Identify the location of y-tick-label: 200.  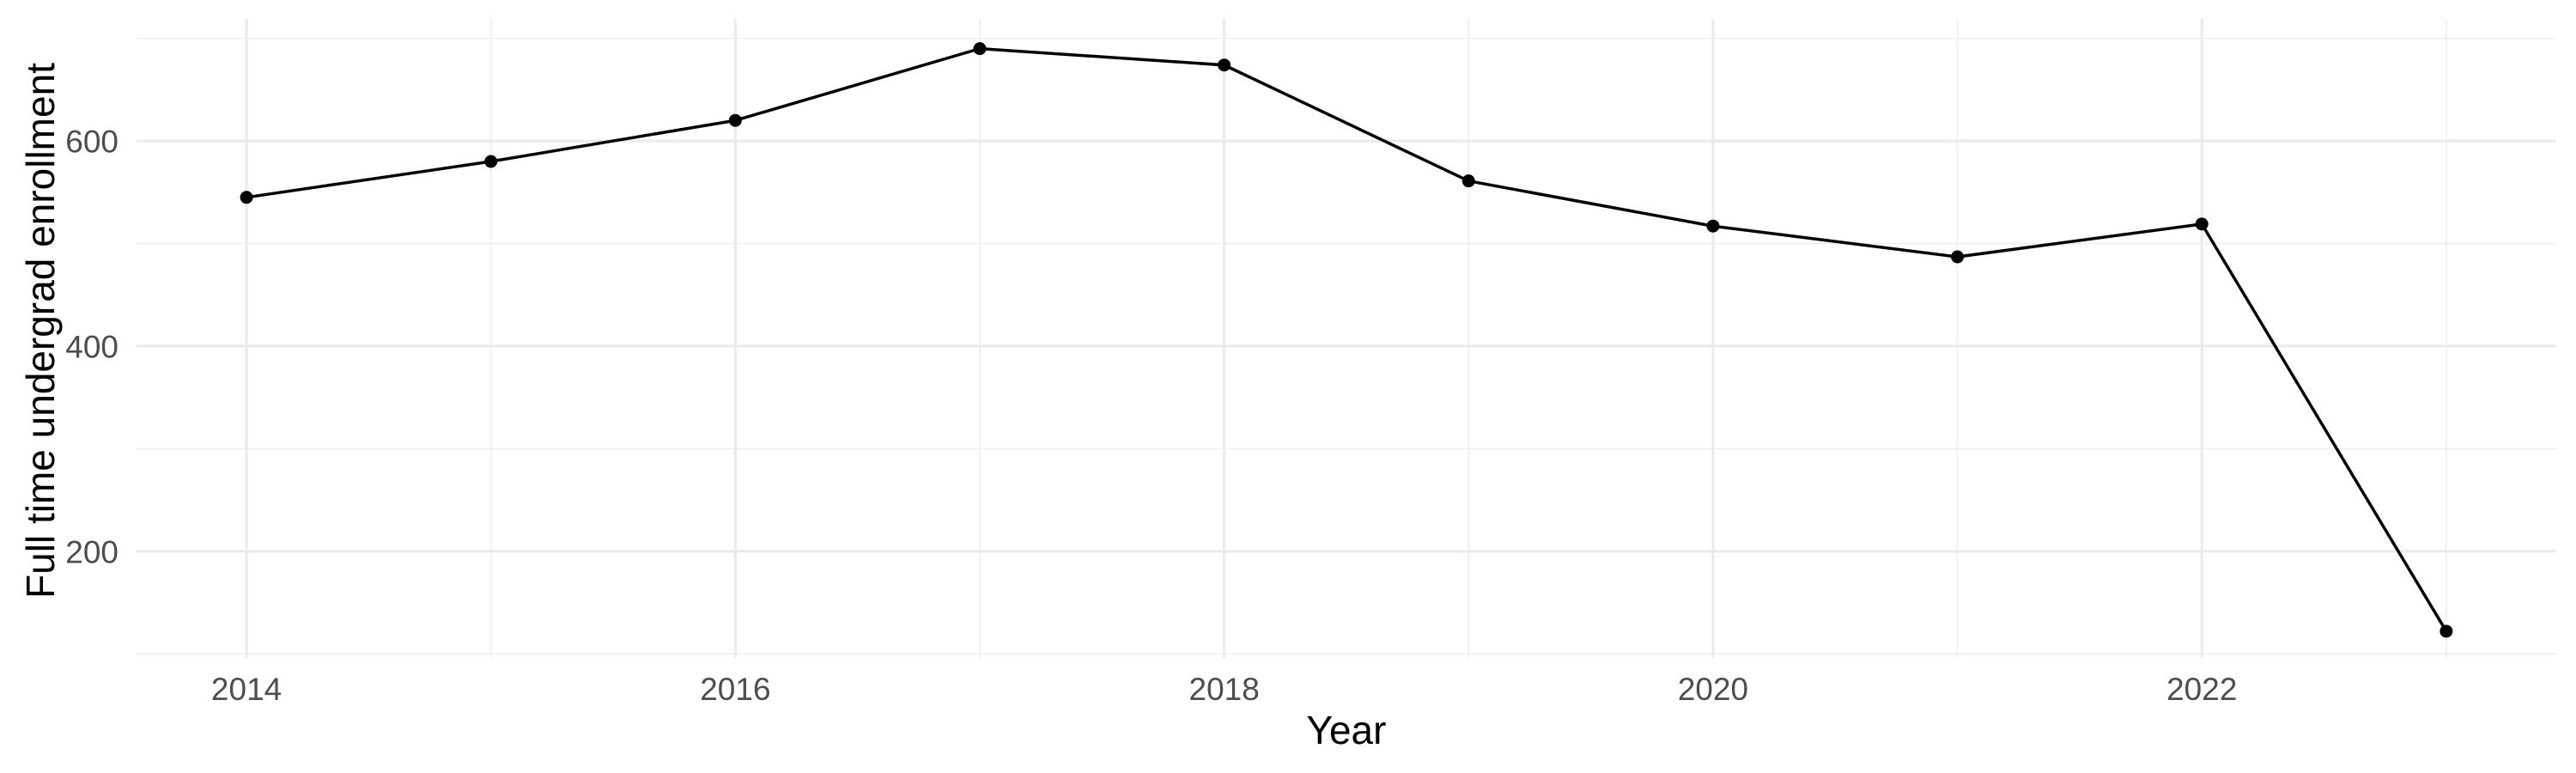
(91, 551).